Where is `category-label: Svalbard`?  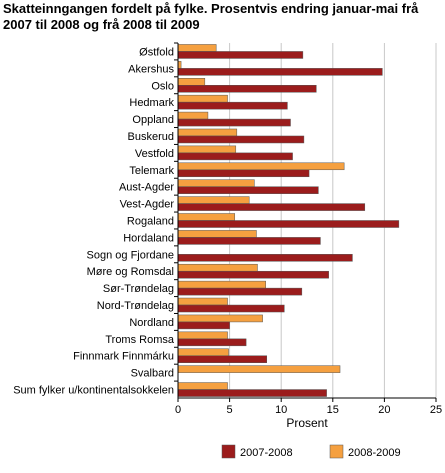 category-label: Svalbard is located at coordinates (152, 374).